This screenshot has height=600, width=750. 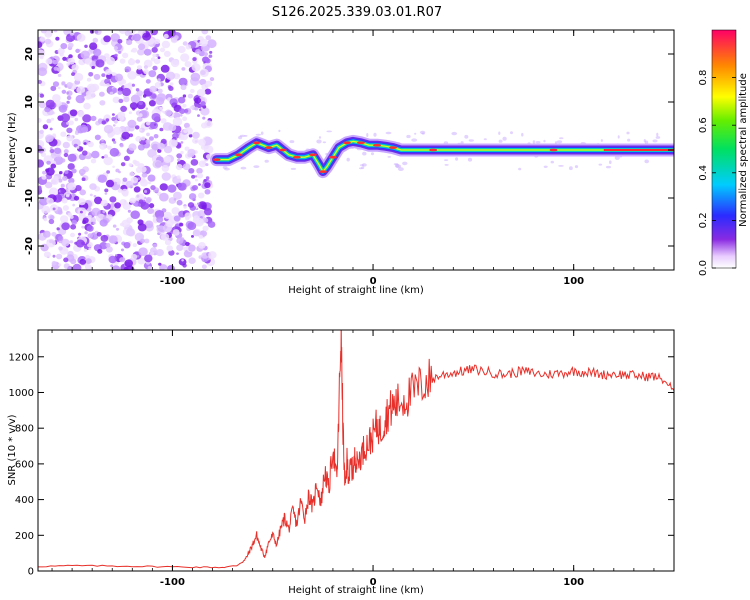 What do you see at coordinates (703, 78) in the screenshot?
I see `colorbar-tick-label: 0.8` at bounding box center [703, 78].